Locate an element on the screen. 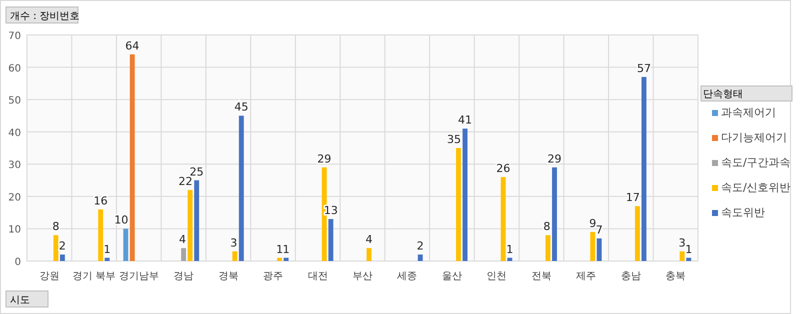 The width and height of the screenshot is (800, 314). x-tick-label: 경기 북부 is located at coordinates (94, 276).